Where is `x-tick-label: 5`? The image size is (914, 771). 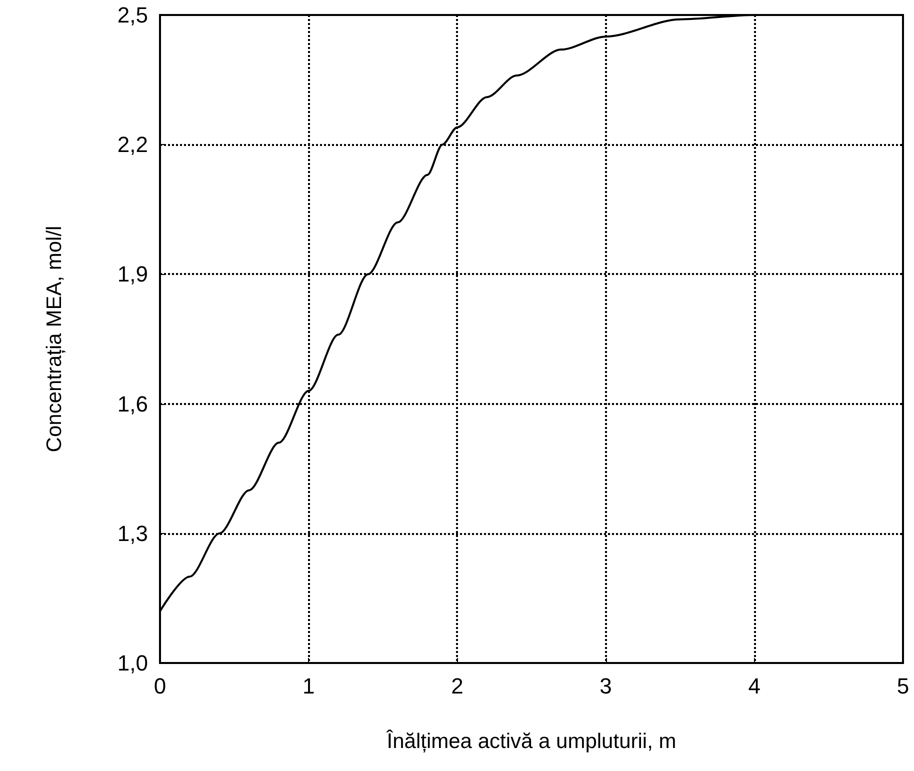 x-tick-label: 5 is located at coordinates (903, 686).